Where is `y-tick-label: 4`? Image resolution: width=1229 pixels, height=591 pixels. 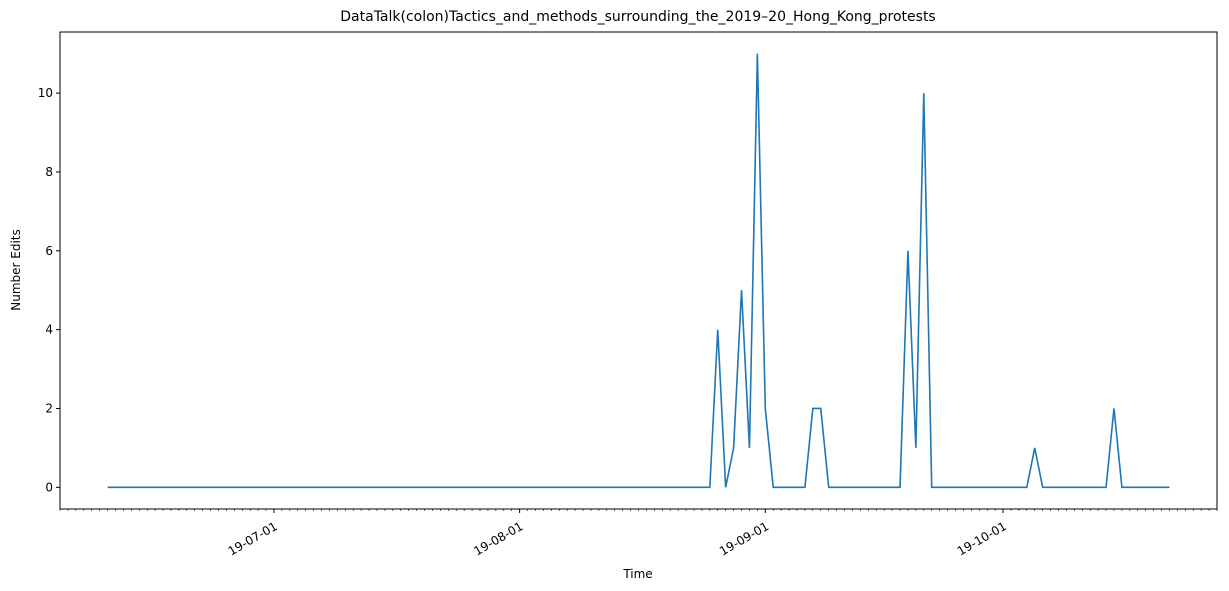
y-tick-label: 4 is located at coordinates (49, 330).